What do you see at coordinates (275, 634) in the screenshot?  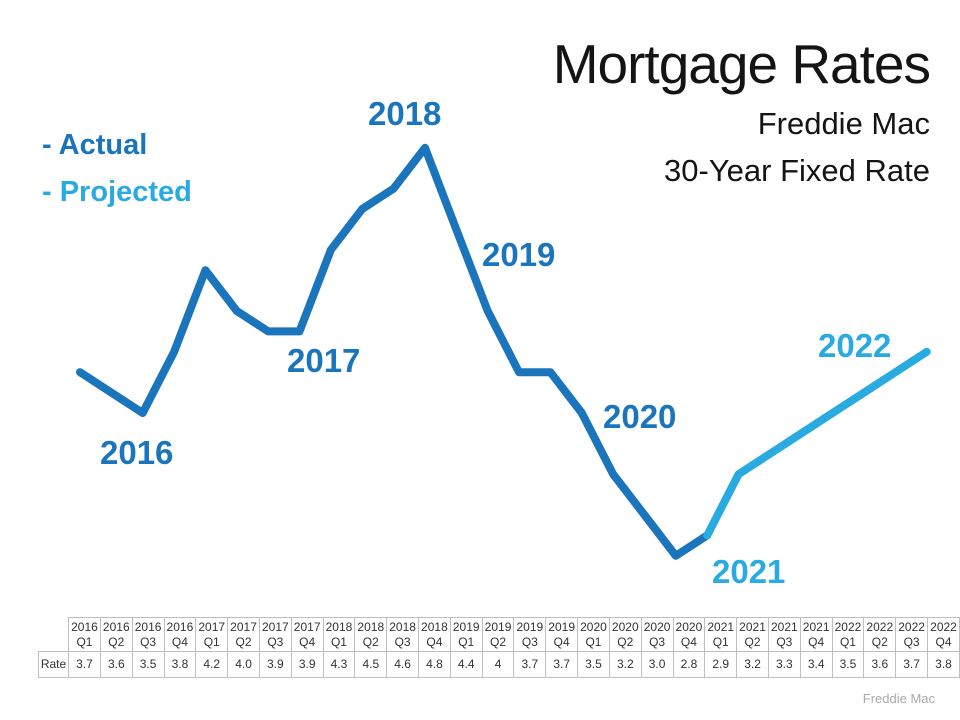 I see `quarter-header-cell: 2017 Q3` at bounding box center [275, 634].